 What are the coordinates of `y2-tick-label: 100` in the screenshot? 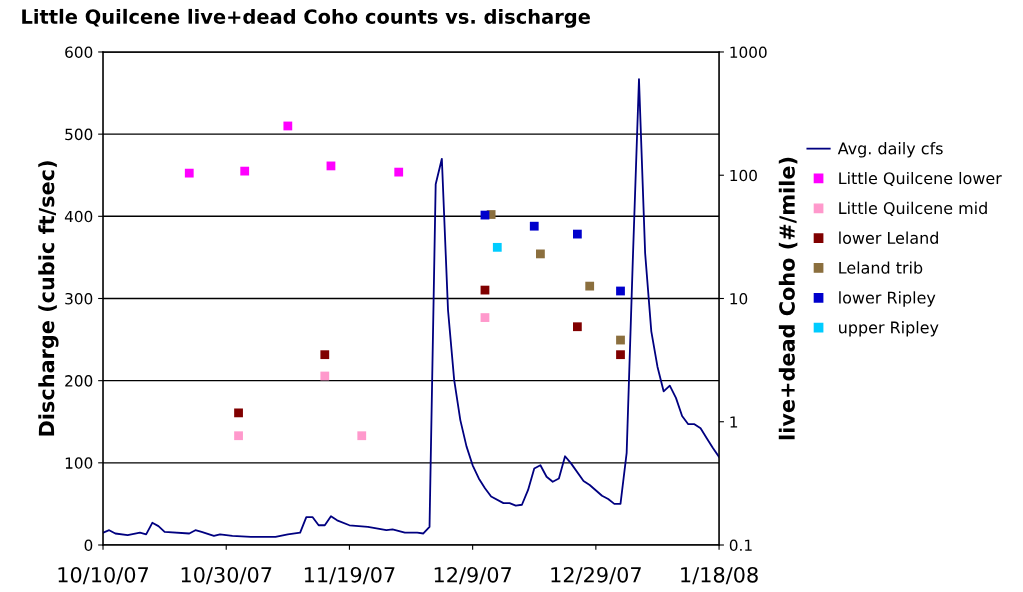 It's located at (743, 175).